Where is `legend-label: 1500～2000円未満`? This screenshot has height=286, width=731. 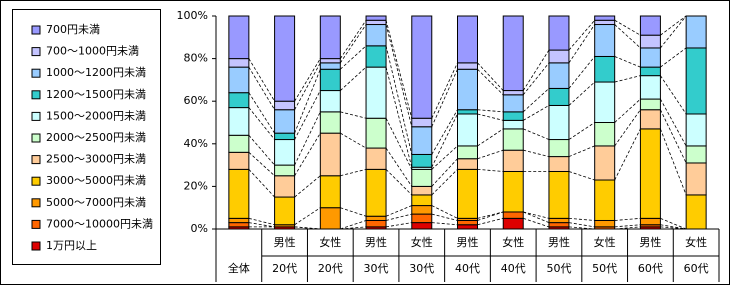 legend-label: 1500～2000円未満 is located at coordinates (96, 115).